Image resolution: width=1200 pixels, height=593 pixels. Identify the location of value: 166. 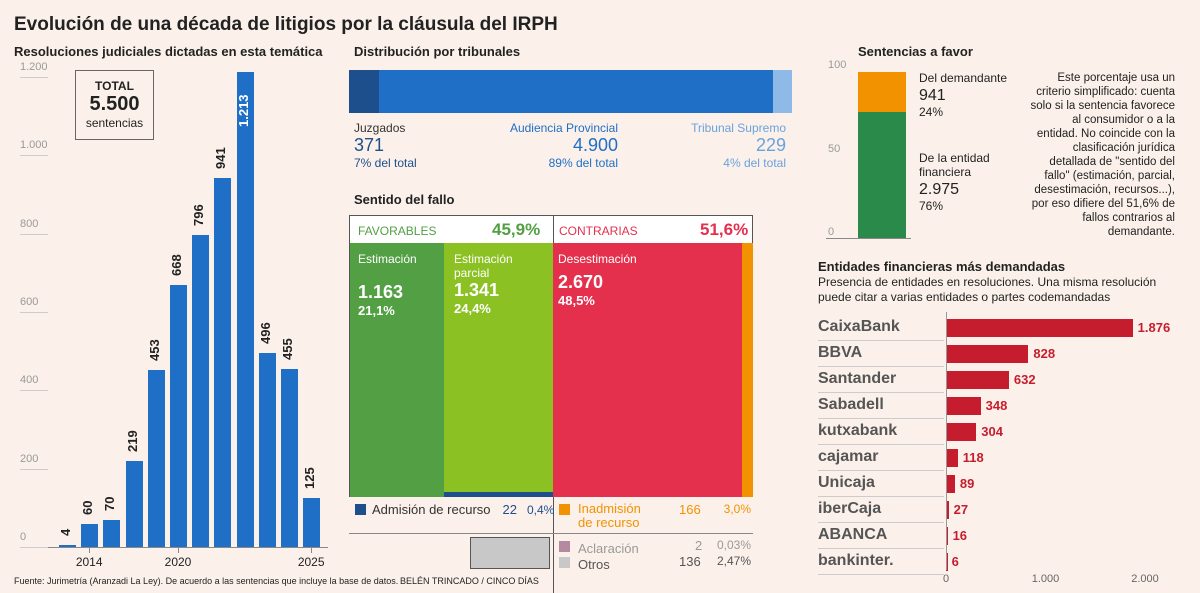
(690, 509).